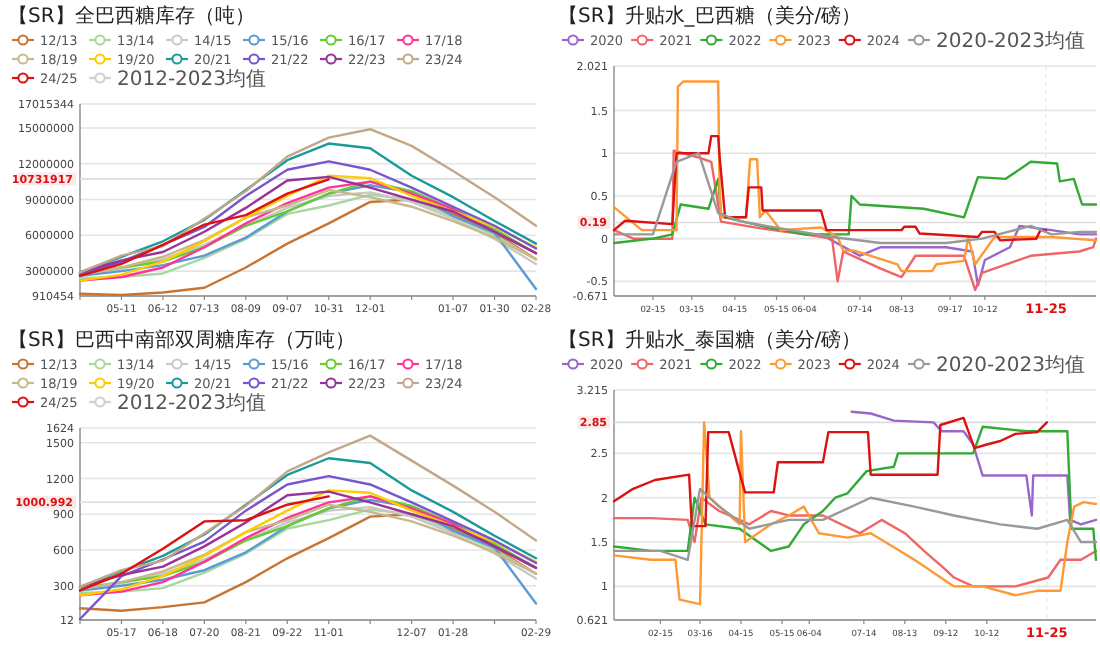 The height and width of the screenshot is (648, 1100). What do you see at coordinates (181, 340) in the screenshot?
I see `chart-title: 【SR】巴西中南部双周糖库存（万吨）` at bounding box center [181, 340].